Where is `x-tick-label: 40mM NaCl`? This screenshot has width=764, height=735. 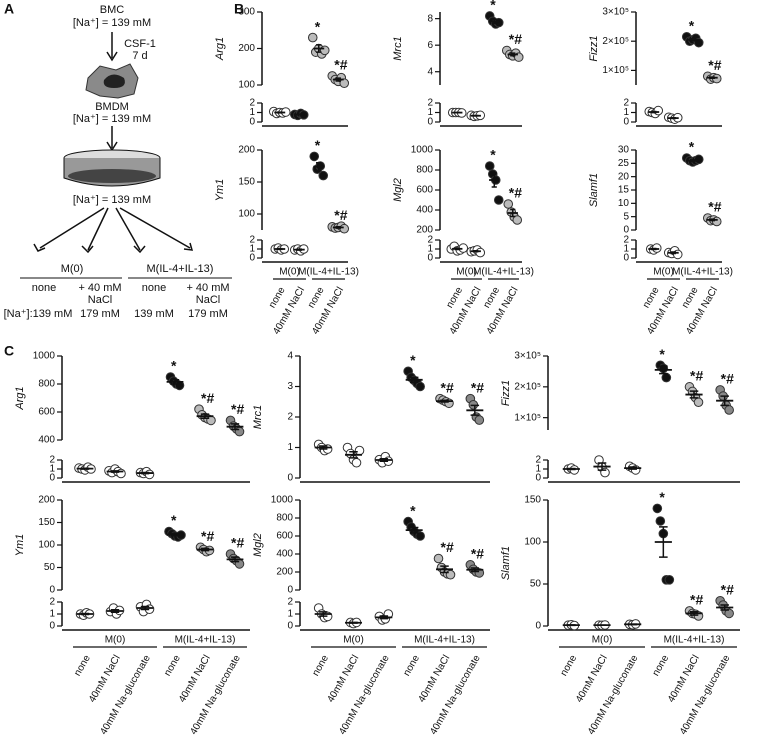
x-tick-label: 40mM NaCl is located at coordinates (592, 678).